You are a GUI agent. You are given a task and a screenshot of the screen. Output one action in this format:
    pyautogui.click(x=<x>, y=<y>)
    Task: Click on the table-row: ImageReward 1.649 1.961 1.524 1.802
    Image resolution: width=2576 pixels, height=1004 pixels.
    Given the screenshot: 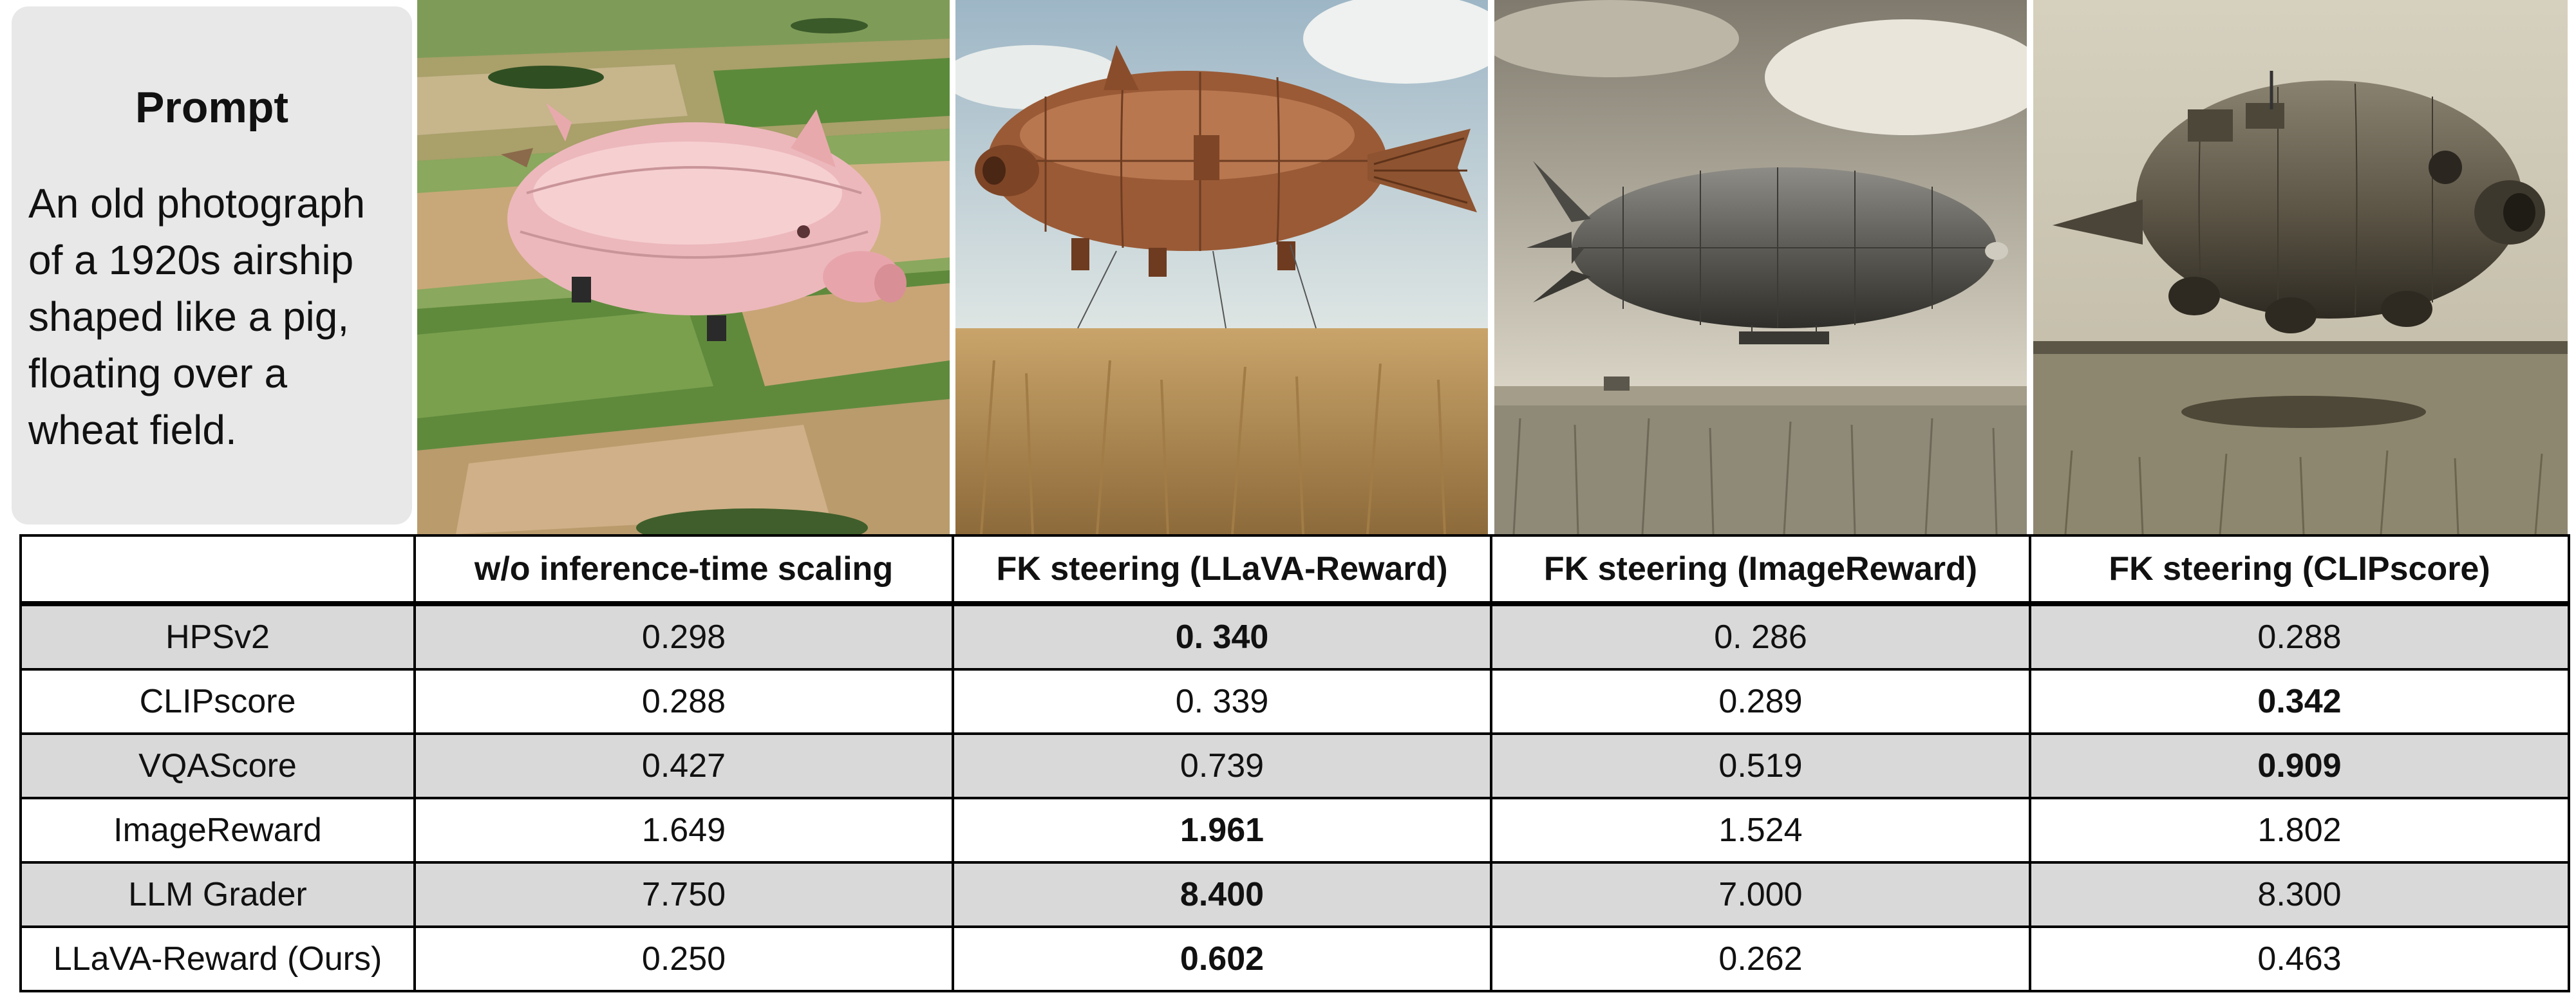 What is the action you would take?
    pyautogui.click(x=1294, y=830)
    